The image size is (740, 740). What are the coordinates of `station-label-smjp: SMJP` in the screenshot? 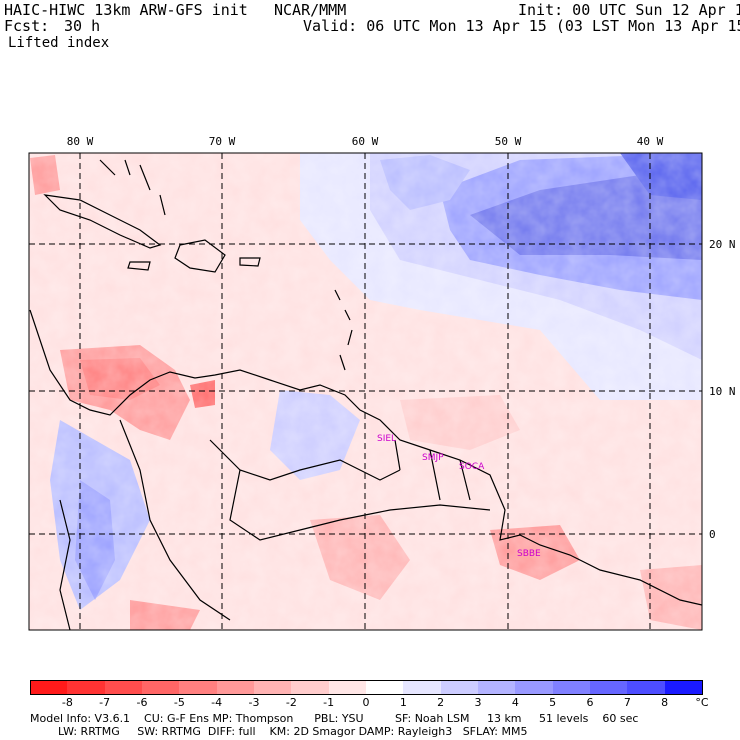 It's located at (433, 458).